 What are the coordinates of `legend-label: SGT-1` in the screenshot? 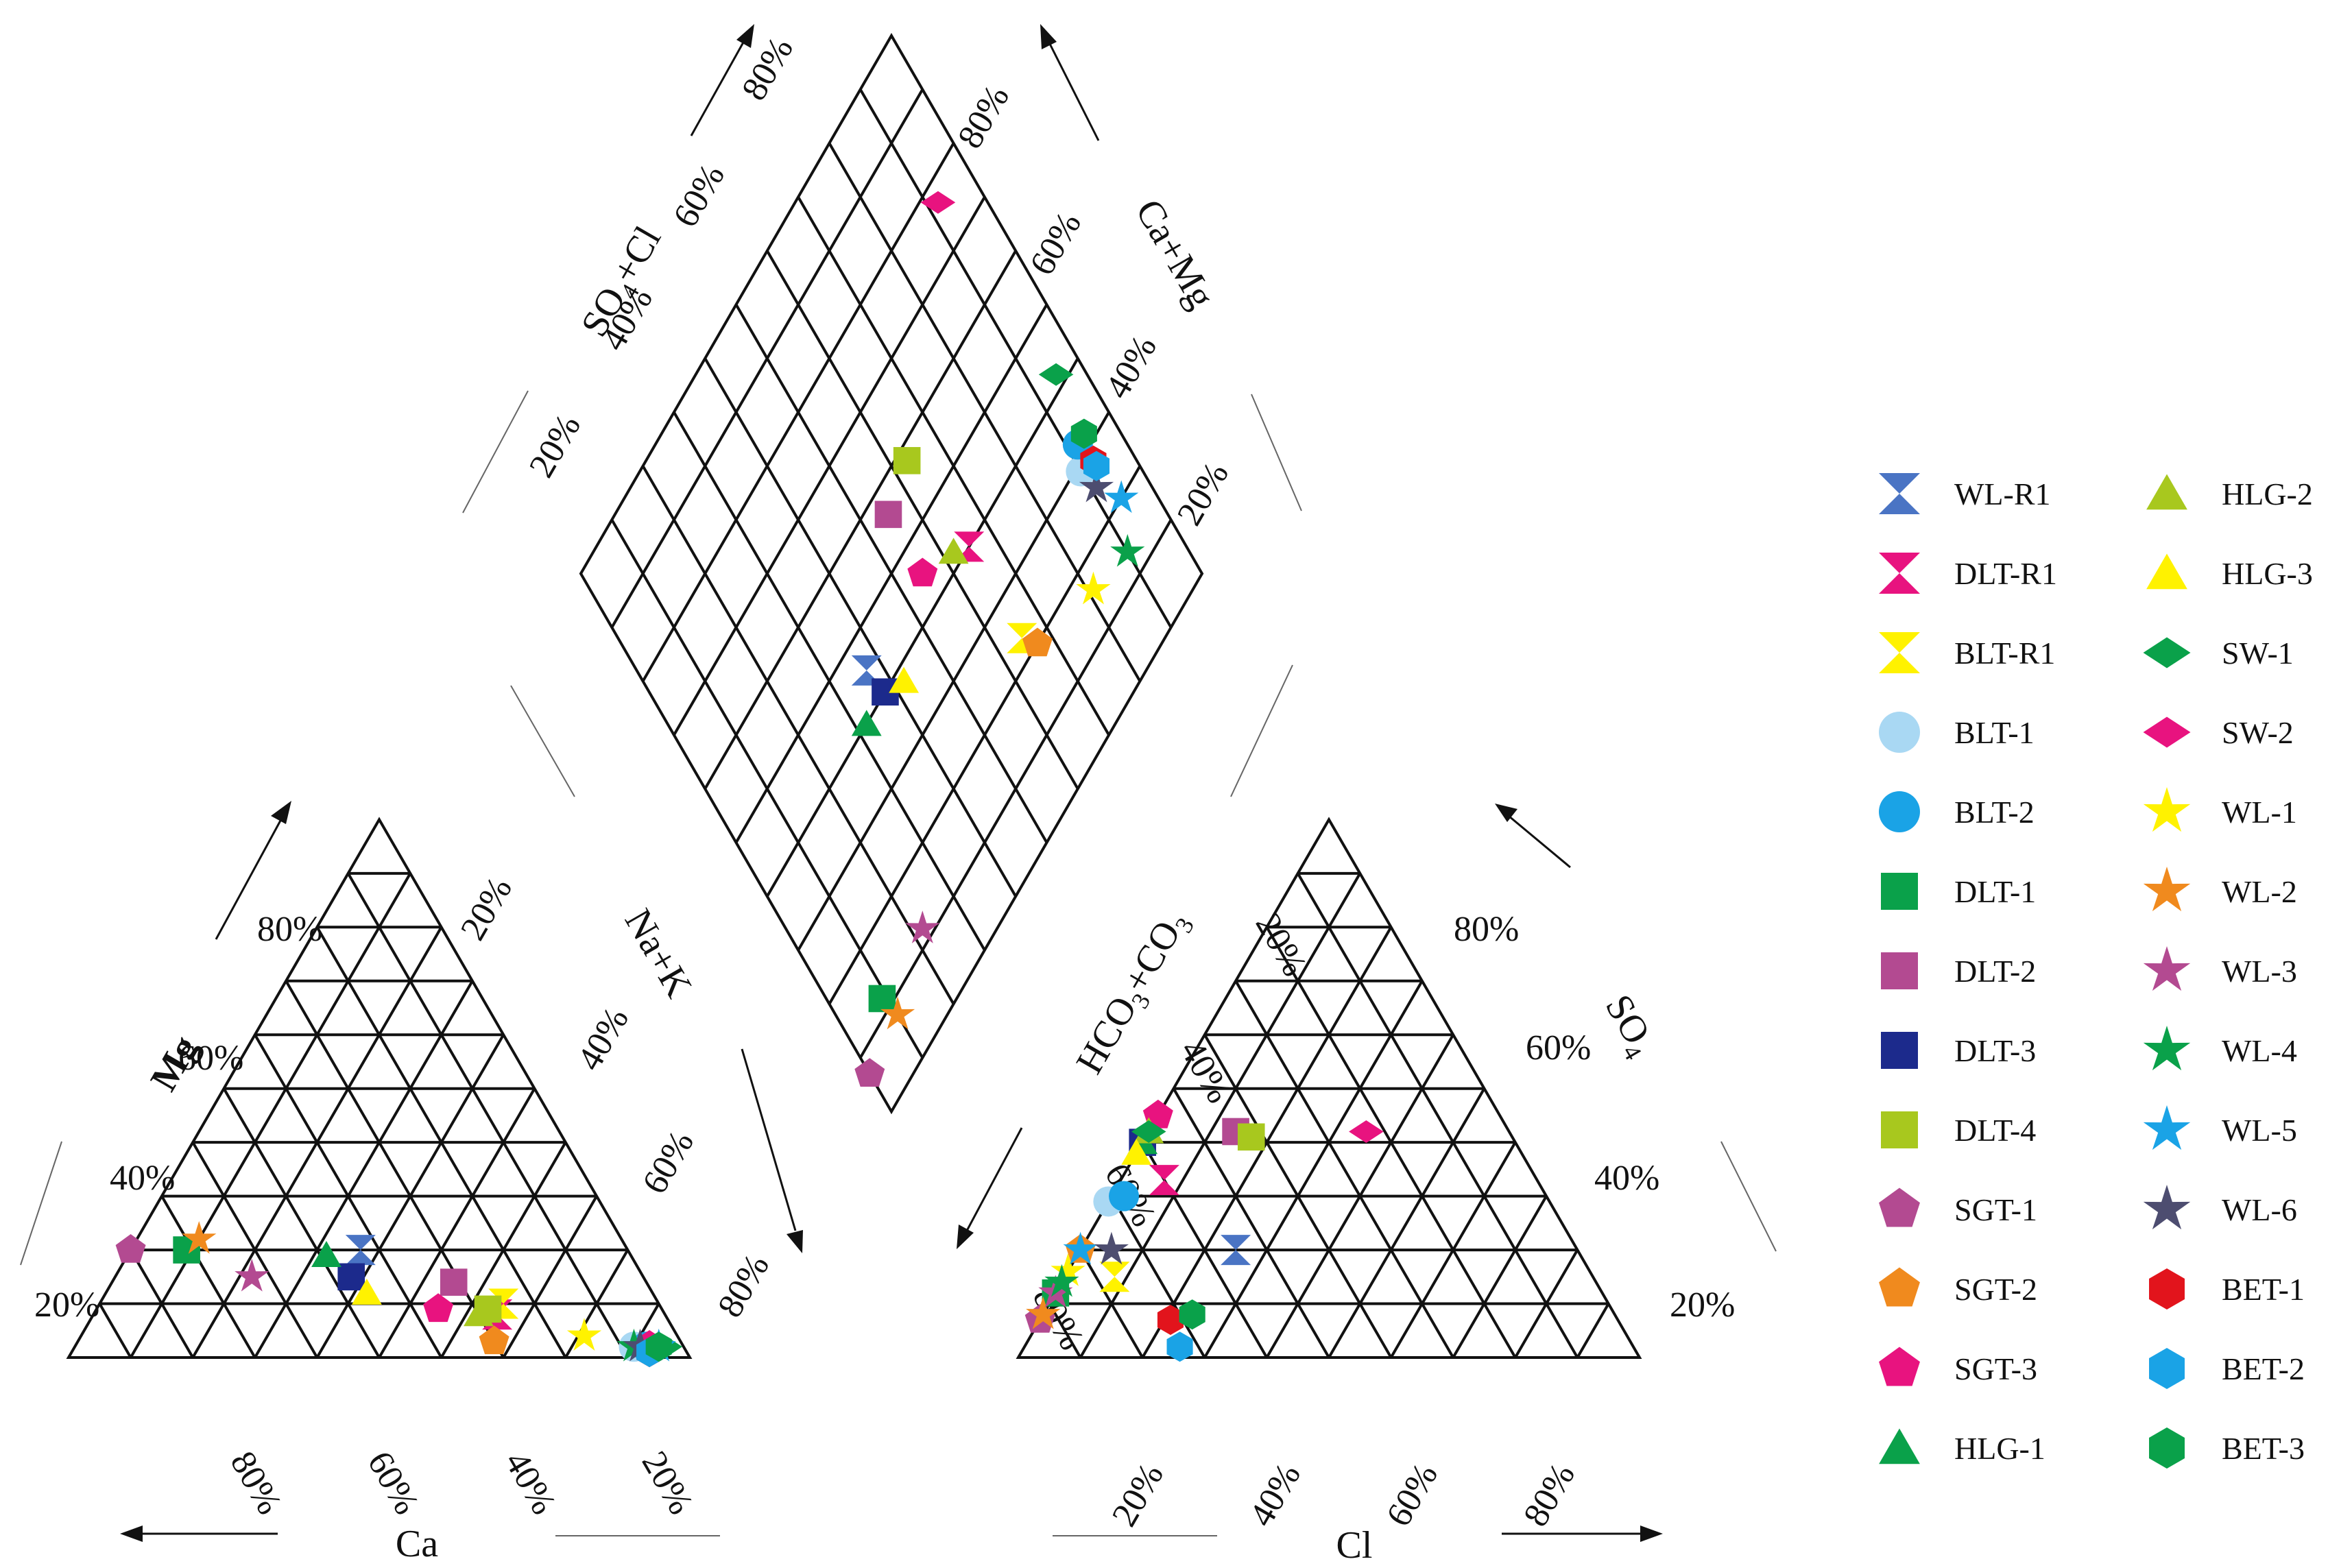 It's located at (1995, 1210).